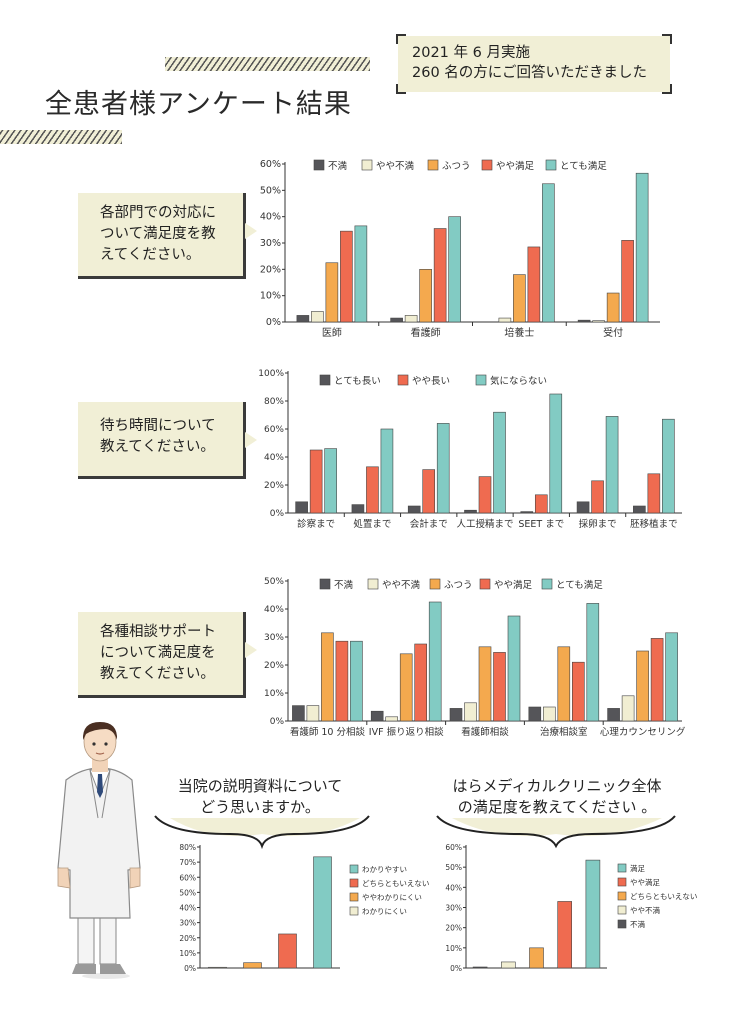 This screenshot has width=730, height=1024. What do you see at coordinates (357, 381) in the screenshot?
I see `legend-label: とても長い` at bounding box center [357, 381].